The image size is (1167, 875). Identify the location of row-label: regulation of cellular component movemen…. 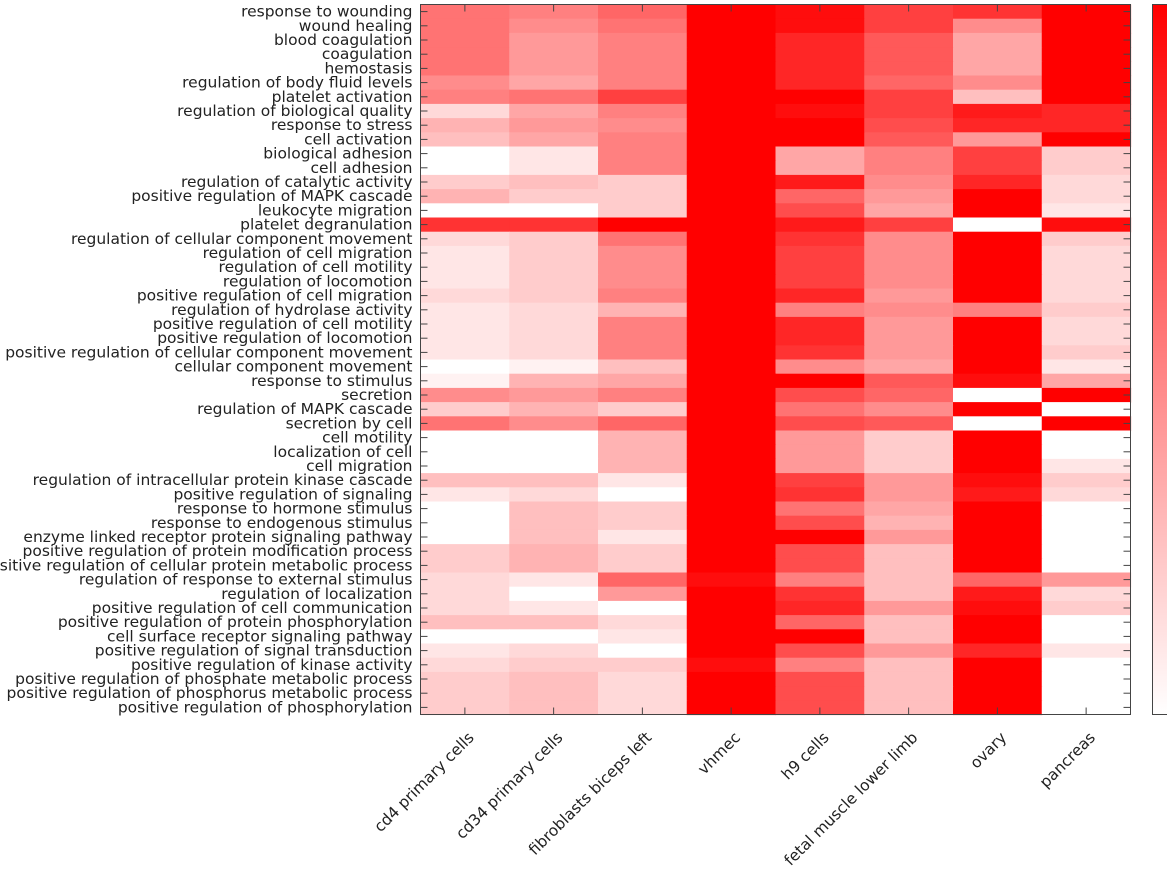
(242, 239).